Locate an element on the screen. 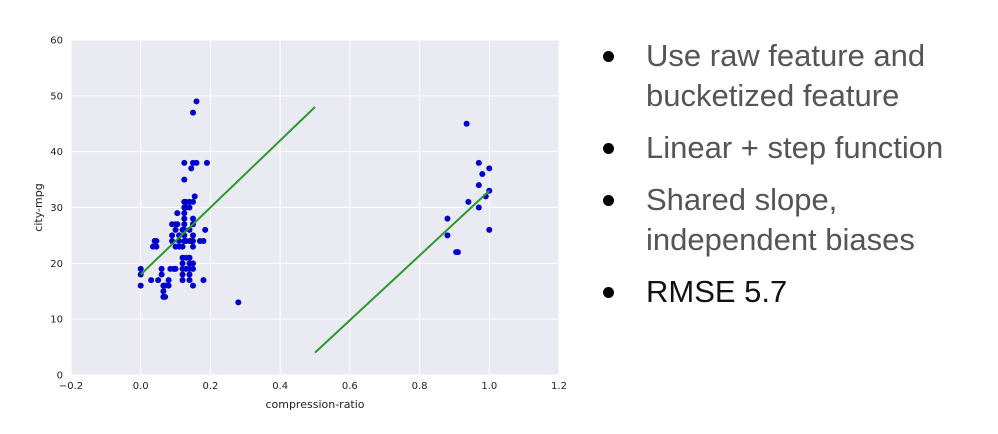 Image resolution: width=998 pixels, height=434 pixels. bullet-item-3: Shared slope, independent biases is located at coordinates (795, 220).